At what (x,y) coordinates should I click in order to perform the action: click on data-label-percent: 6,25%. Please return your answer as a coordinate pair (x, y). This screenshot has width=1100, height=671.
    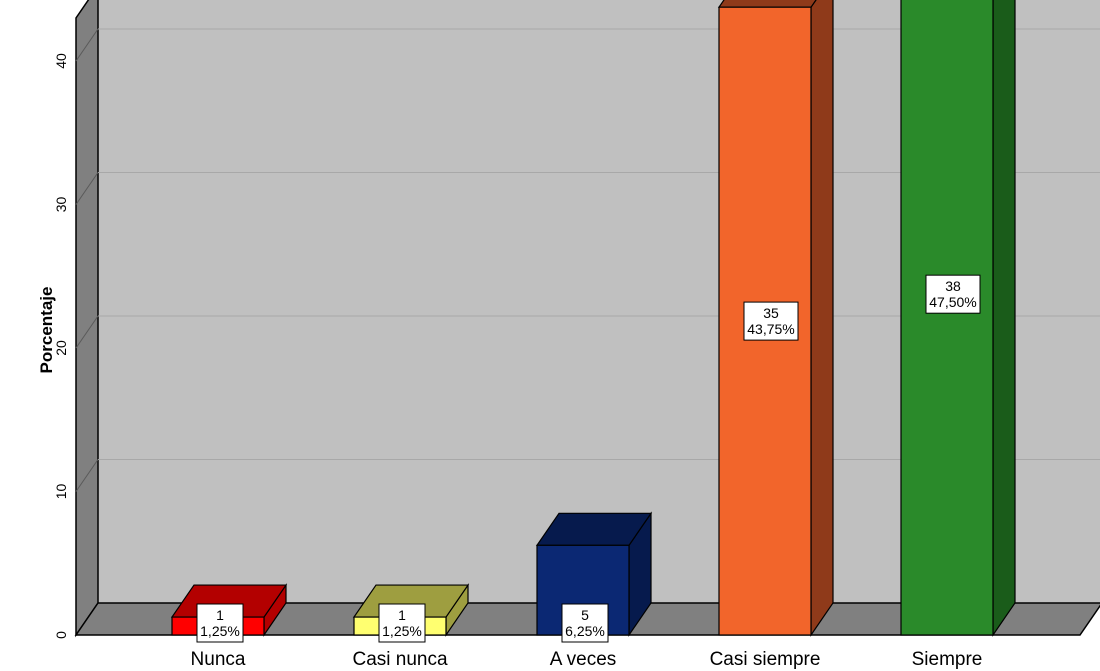
    Looking at the image, I should click on (585, 631).